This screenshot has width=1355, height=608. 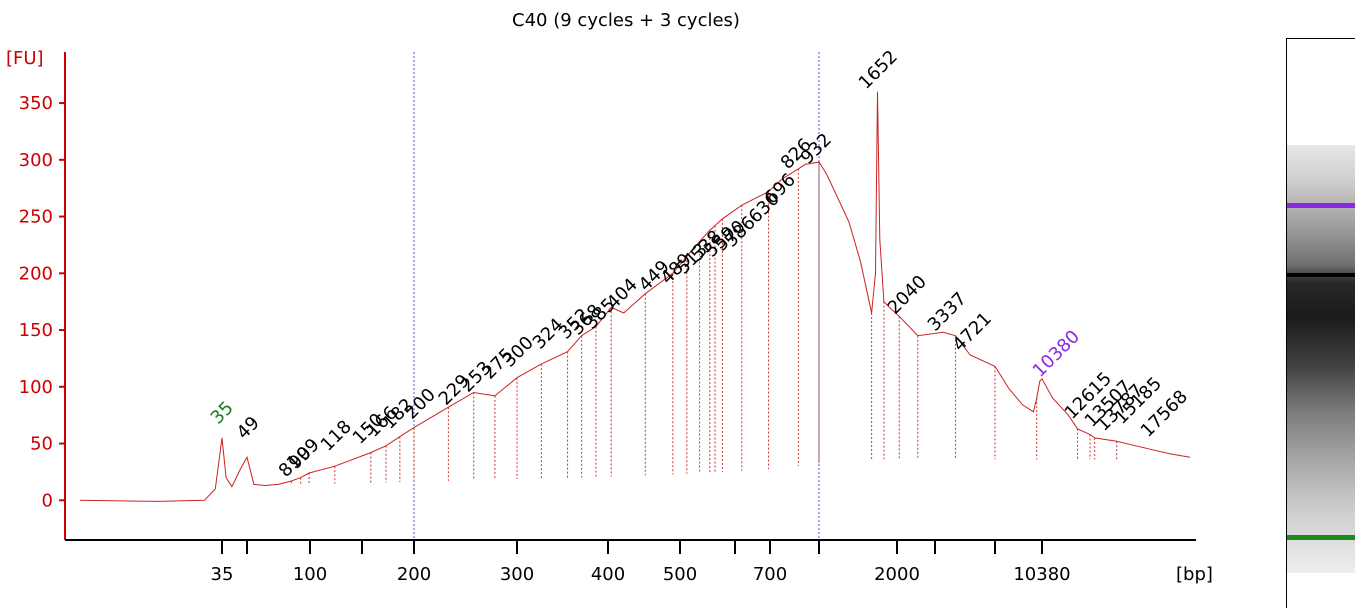 I want to click on x-tick-label: 500, so click(x=680, y=574).